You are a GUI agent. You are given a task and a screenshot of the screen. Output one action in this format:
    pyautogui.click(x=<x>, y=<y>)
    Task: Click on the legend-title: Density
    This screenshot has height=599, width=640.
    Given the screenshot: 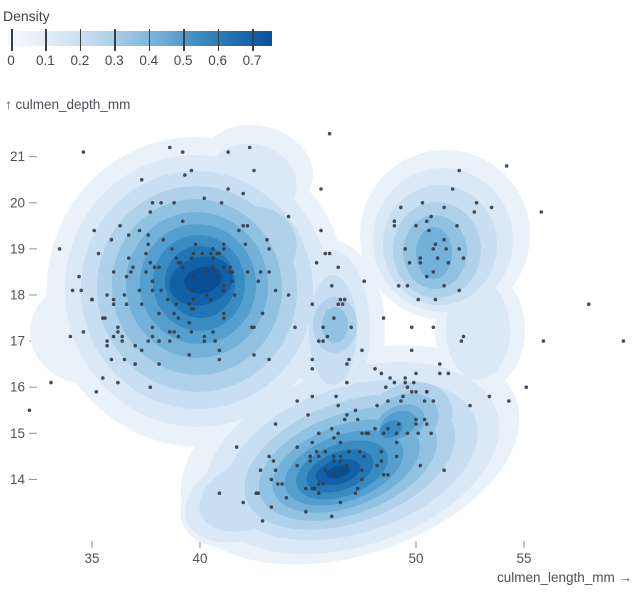 What is the action you would take?
    pyautogui.click(x=26, y=16)
    